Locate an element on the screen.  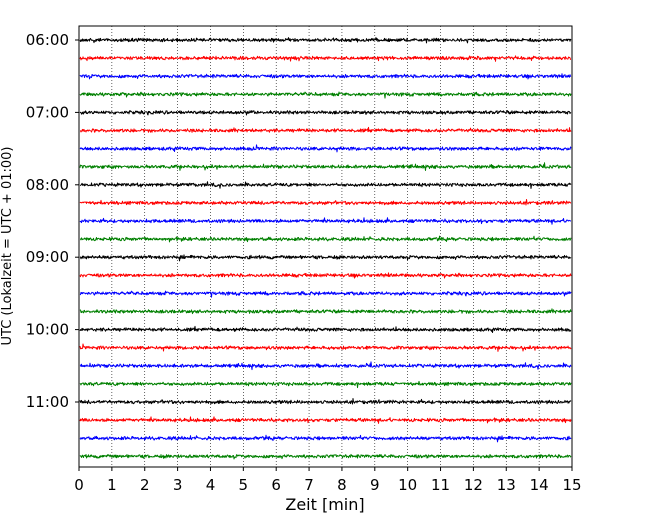
x-tick-label: 12 is located at coordinates (473, 485).